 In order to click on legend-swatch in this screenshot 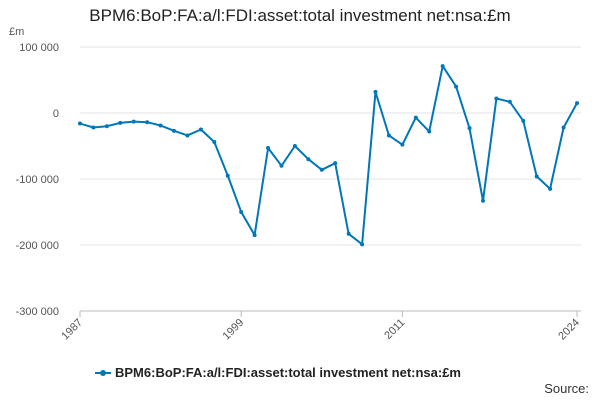, I will do `click(103, 373)`.